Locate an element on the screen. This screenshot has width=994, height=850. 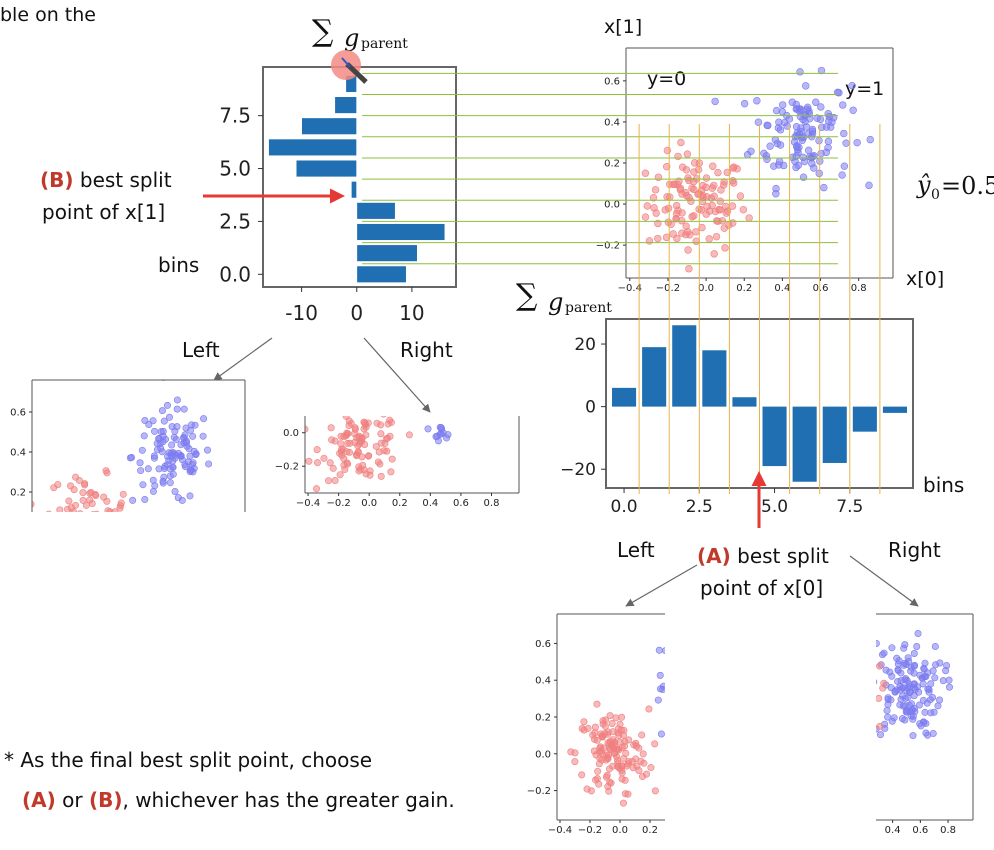
scatter_main-ytick-label: 0.0 is located at coordinates (612, 205).